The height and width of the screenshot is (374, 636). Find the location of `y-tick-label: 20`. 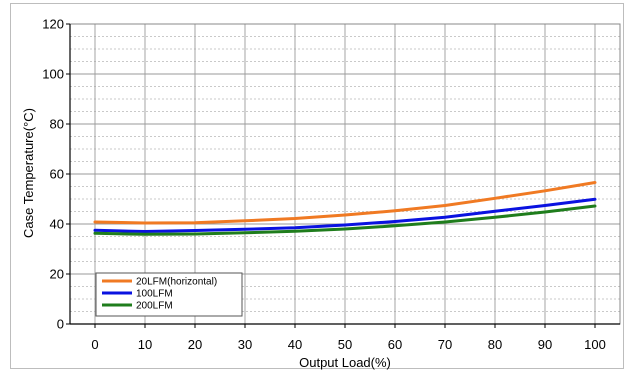

y-tick-label: 20 is located at coordinates (57, 274).